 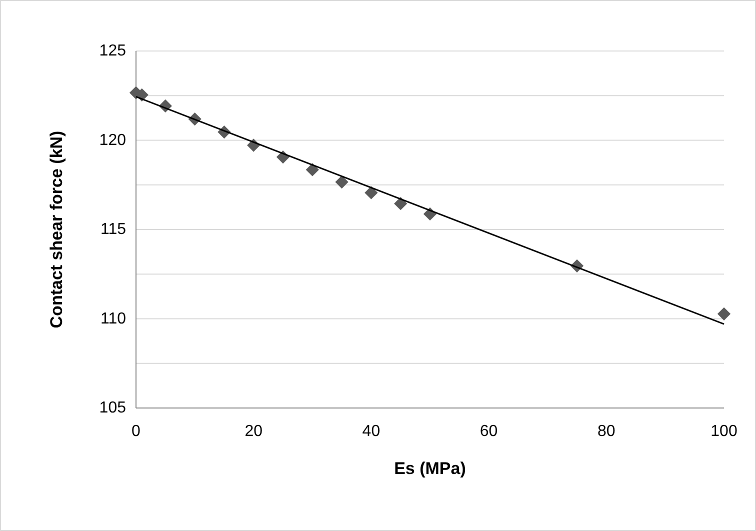 What do you see at coordinates (56, 229) in the screenshot?
I see `y-axis-title: Contact shear force (kN)` at bounding box center [56, 229].